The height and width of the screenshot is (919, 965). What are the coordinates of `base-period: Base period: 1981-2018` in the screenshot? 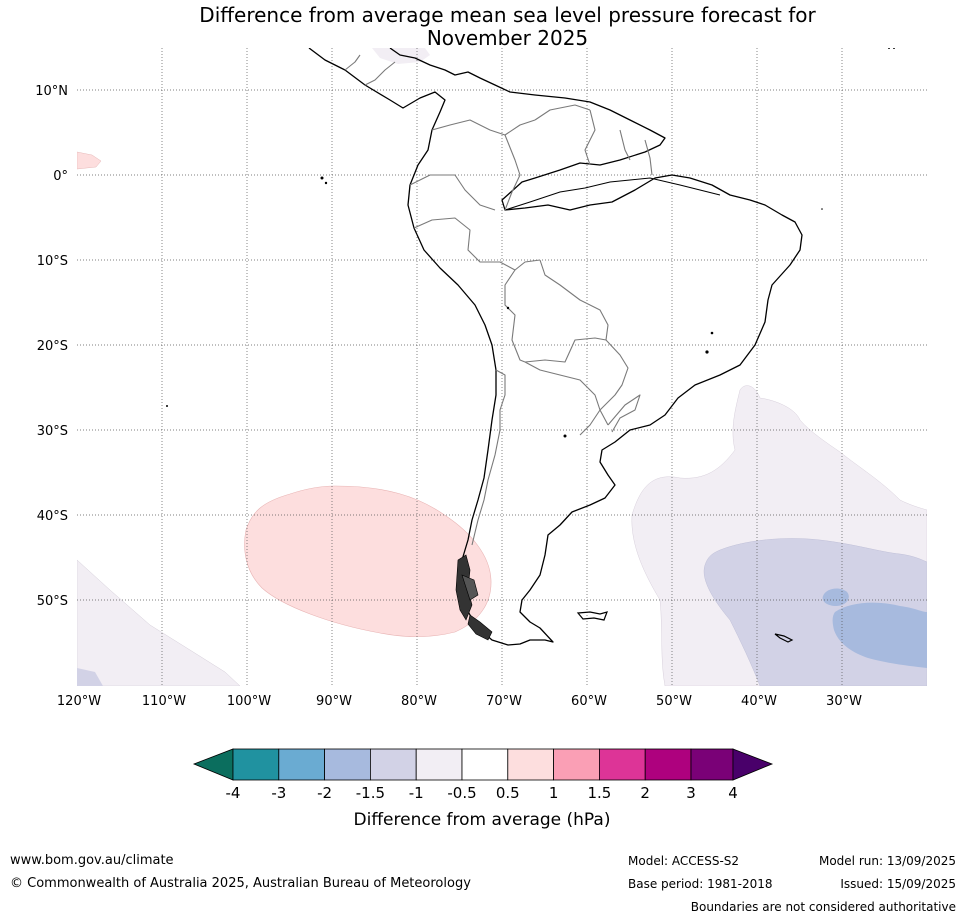 It's located at (700, 884).